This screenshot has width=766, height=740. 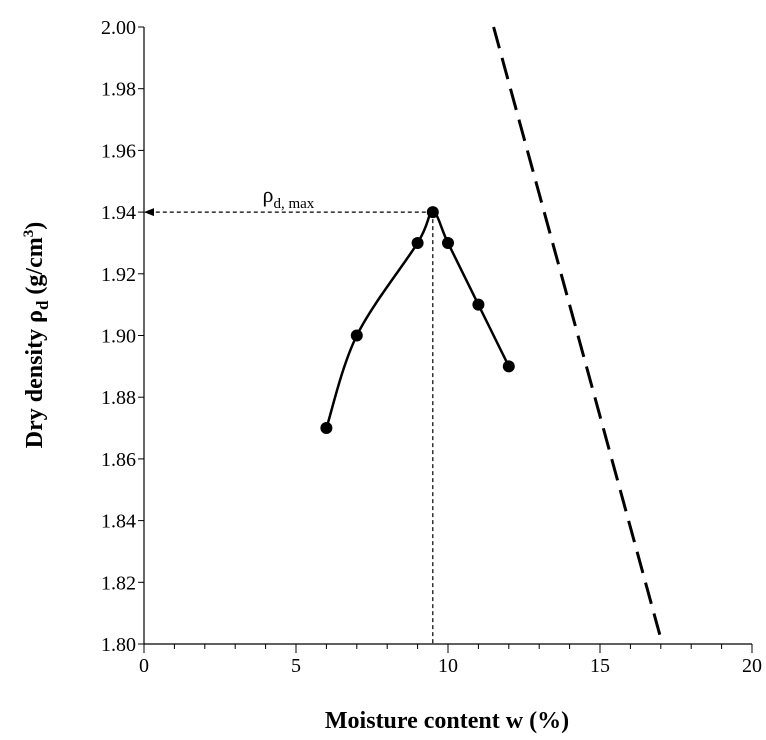 I want to click on x-tick-label: 0, so click(x=144, y=666).